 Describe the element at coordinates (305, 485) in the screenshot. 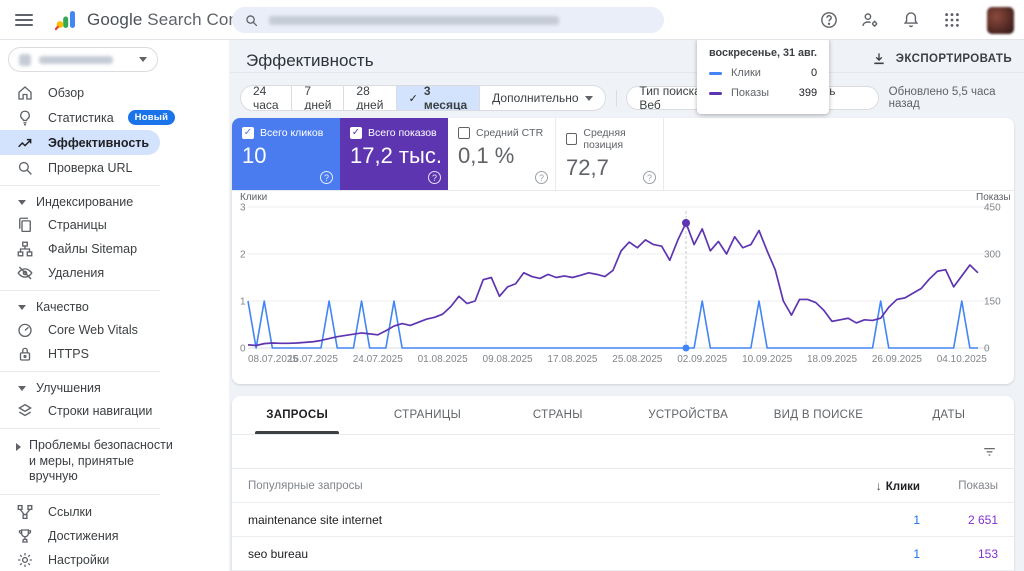

I see `column-header-queries: Популярные запросы` at that location.